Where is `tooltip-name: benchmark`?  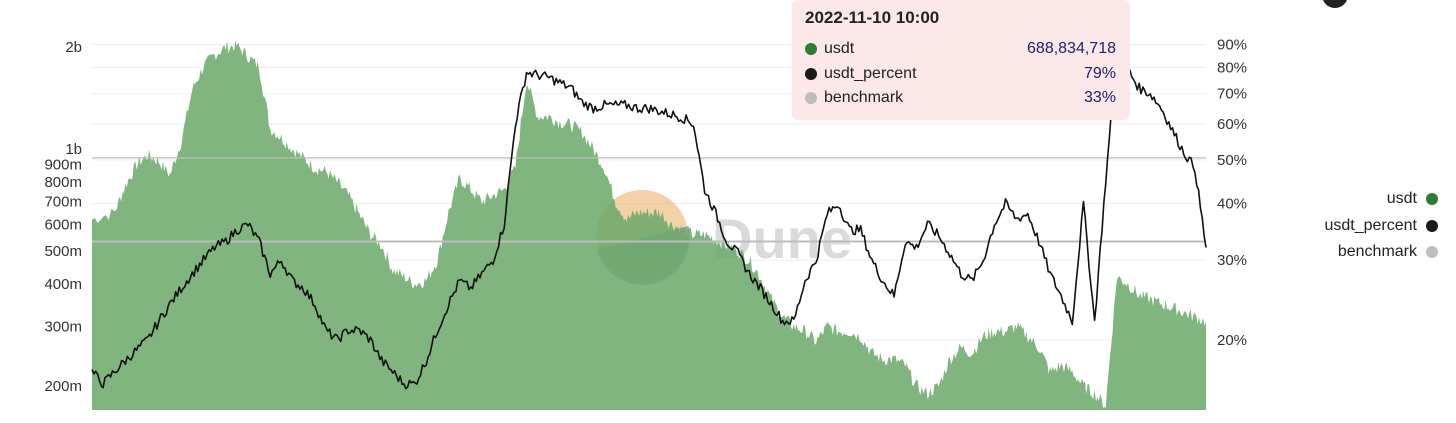 tooltip-name: benchmark is located at coordinates (864, 98).